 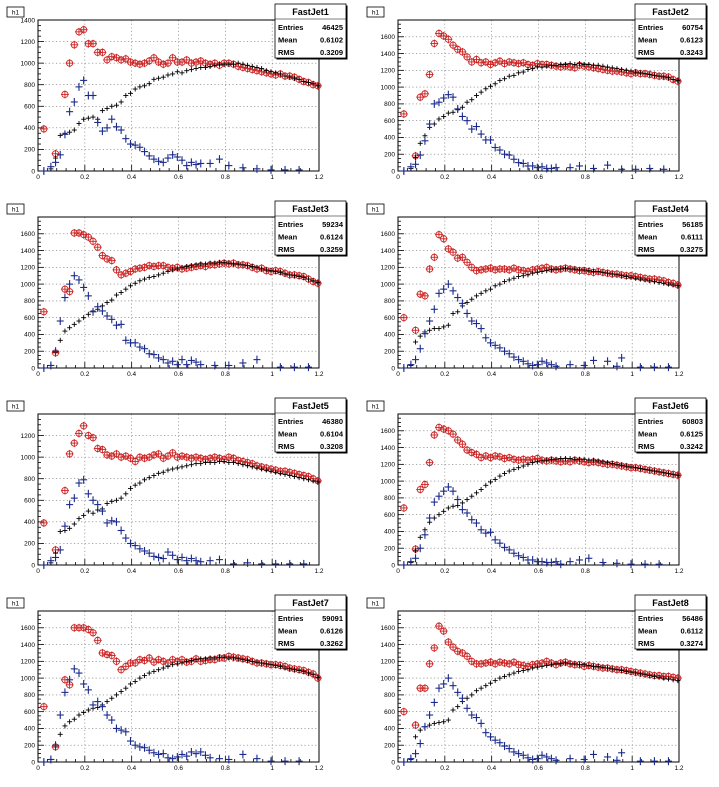 I want to click on x-tick-label: 1, so click(x=632, y=374).